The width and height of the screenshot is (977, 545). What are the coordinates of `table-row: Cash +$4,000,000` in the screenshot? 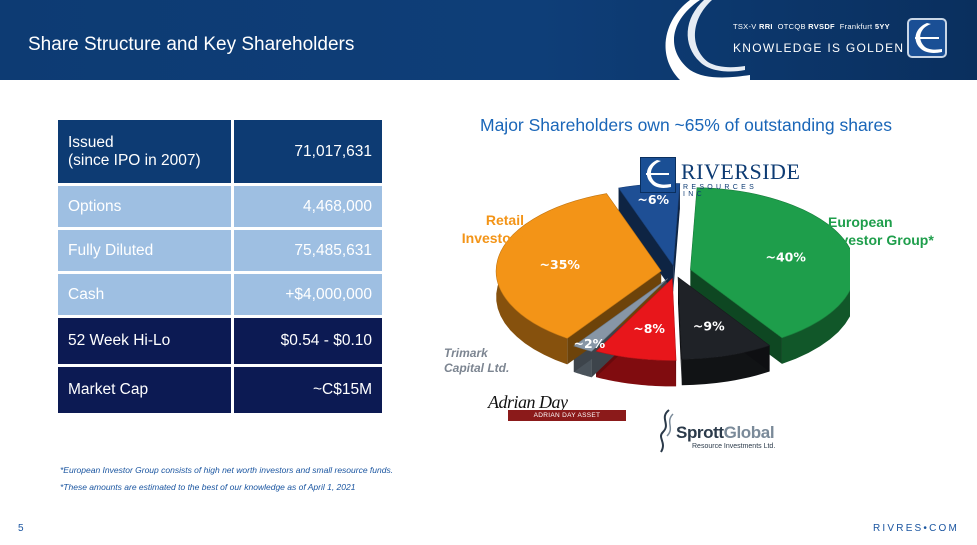 It's located at (220, 296).